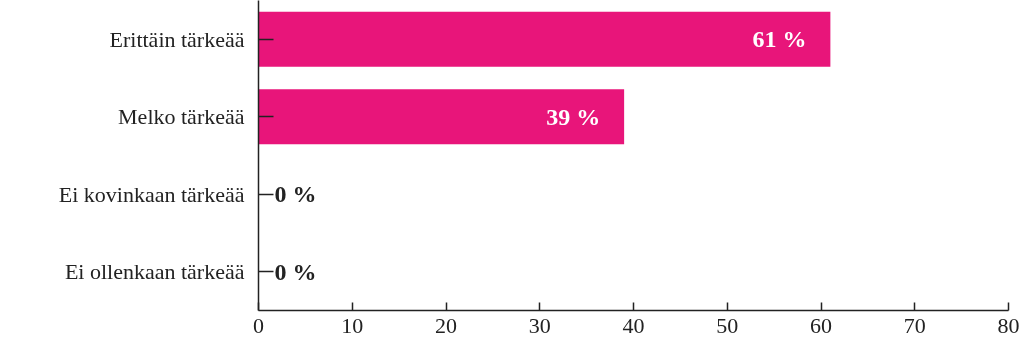 The image size is (1024, 356). What do you see at coordinates (914, 325) in the screenshot?
I see `x-tick-label: 70` at bounding box center [914, 325].